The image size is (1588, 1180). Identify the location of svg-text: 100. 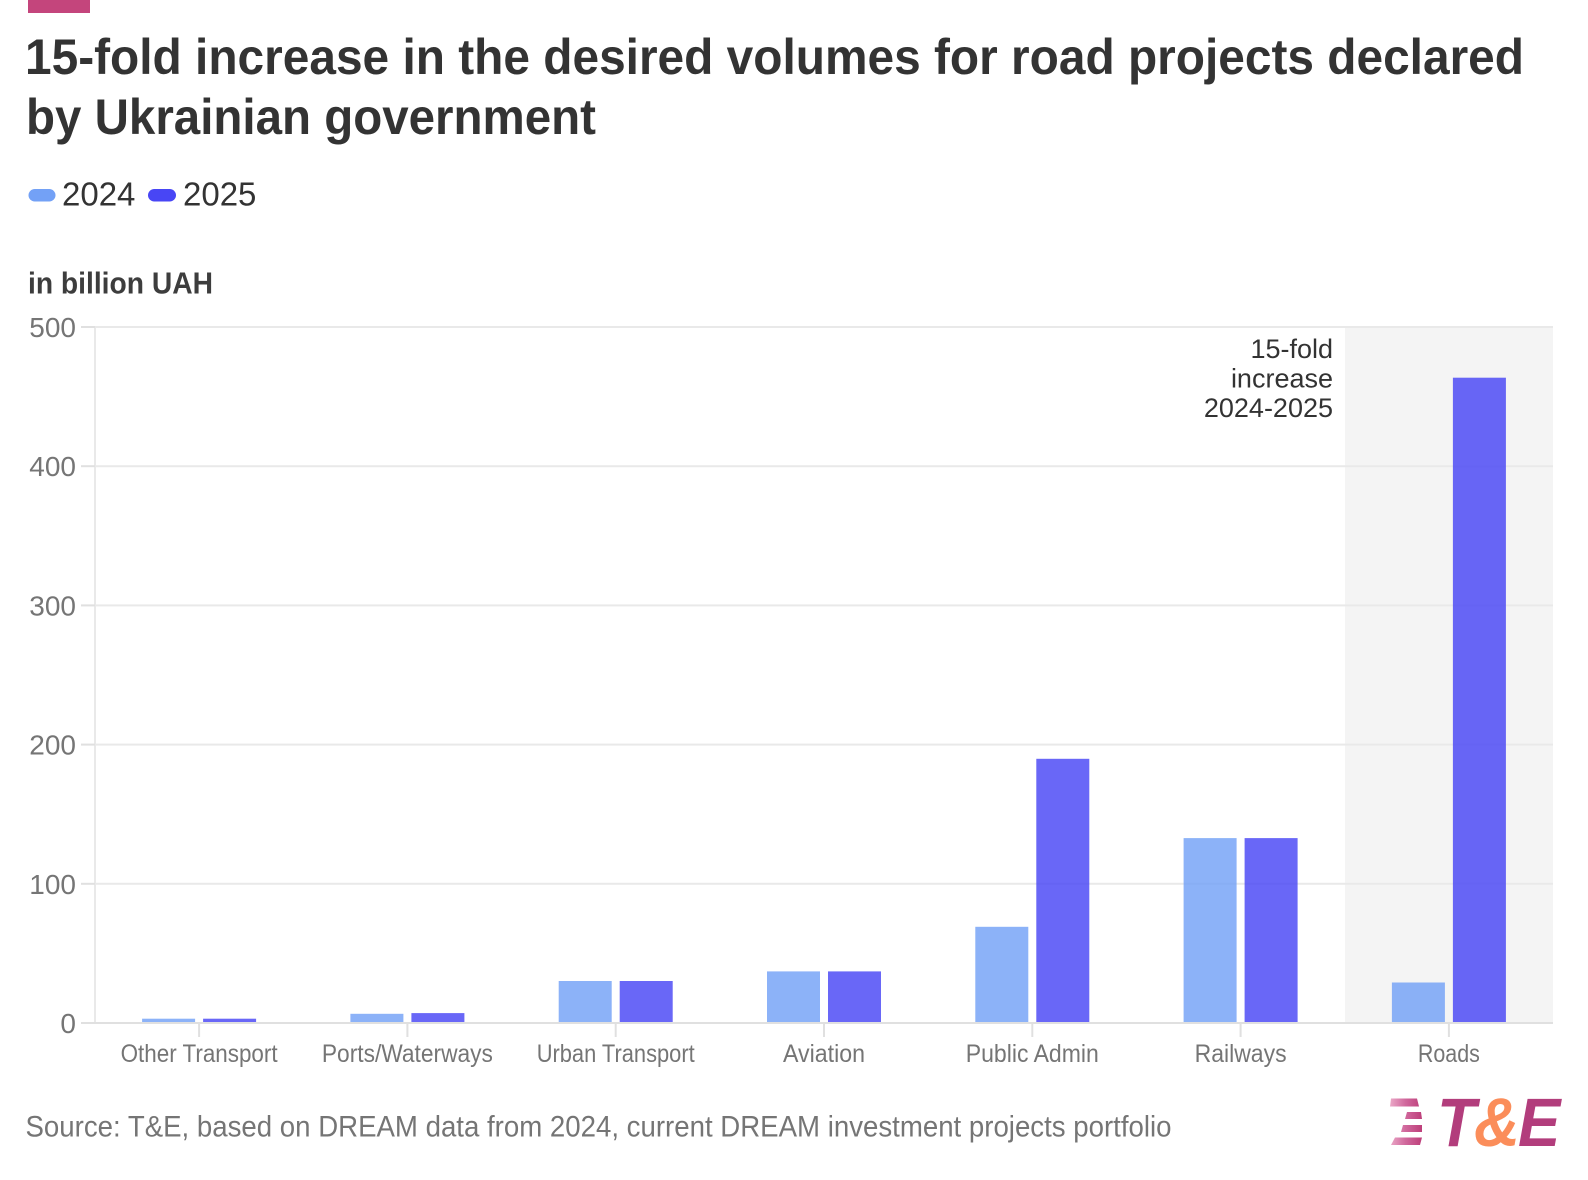
(52, 884).